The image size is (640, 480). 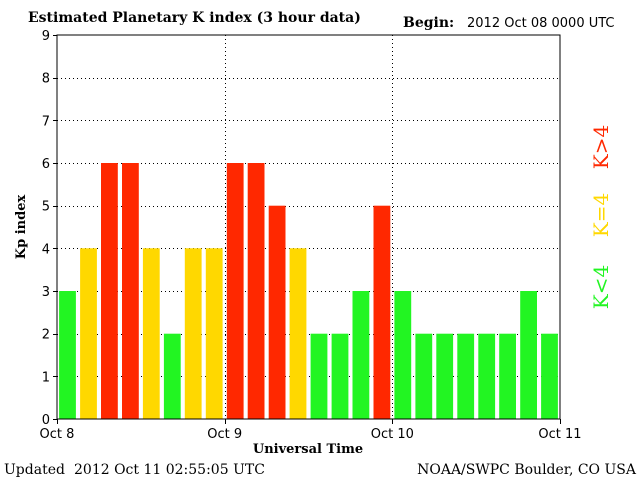 What do you see at coordinates (527, 470) in the screenshot?
I see `credit-text: NOAA/SWPC Boulder, CO USA` at bounding box center [527, 470].